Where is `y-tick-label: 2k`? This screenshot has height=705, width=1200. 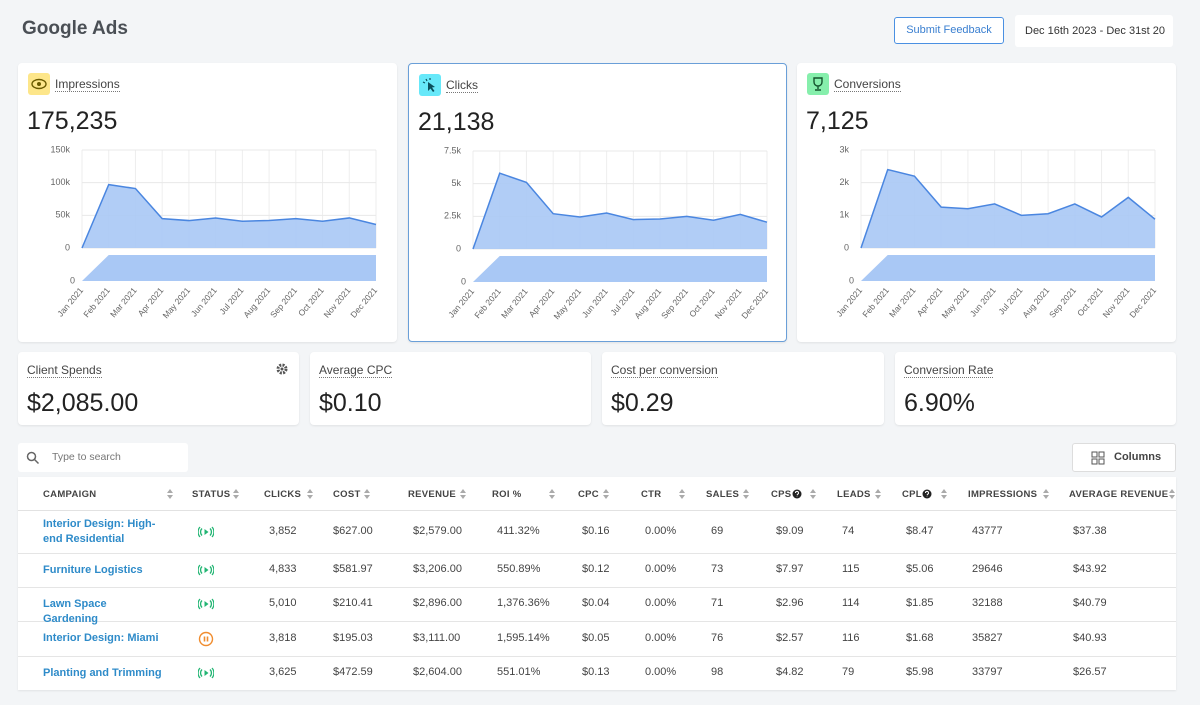 y-tick-label: 2k is located at coordinates (844, 182).